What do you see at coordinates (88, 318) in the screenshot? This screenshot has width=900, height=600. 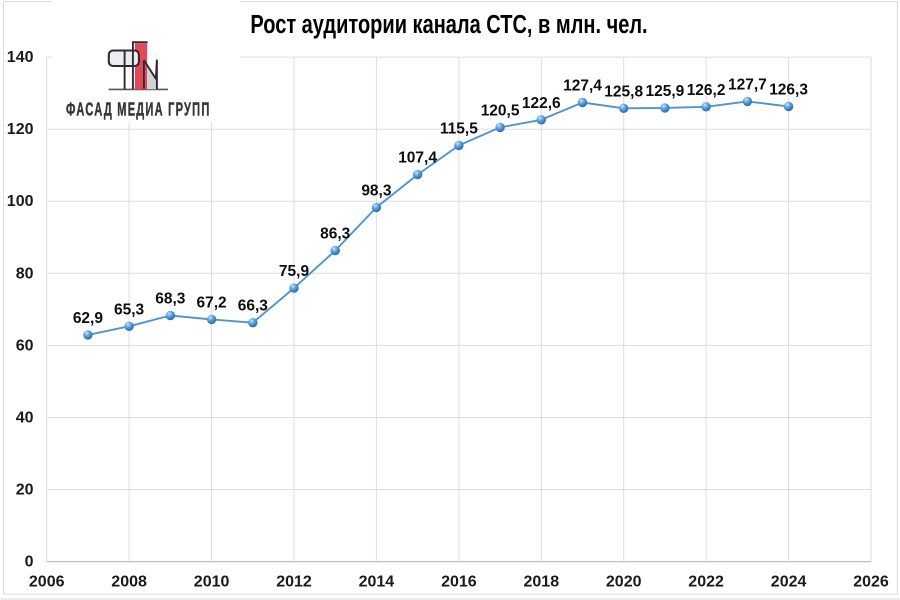 I see `svg-text: 62,9` at bounding box center [88, 318].